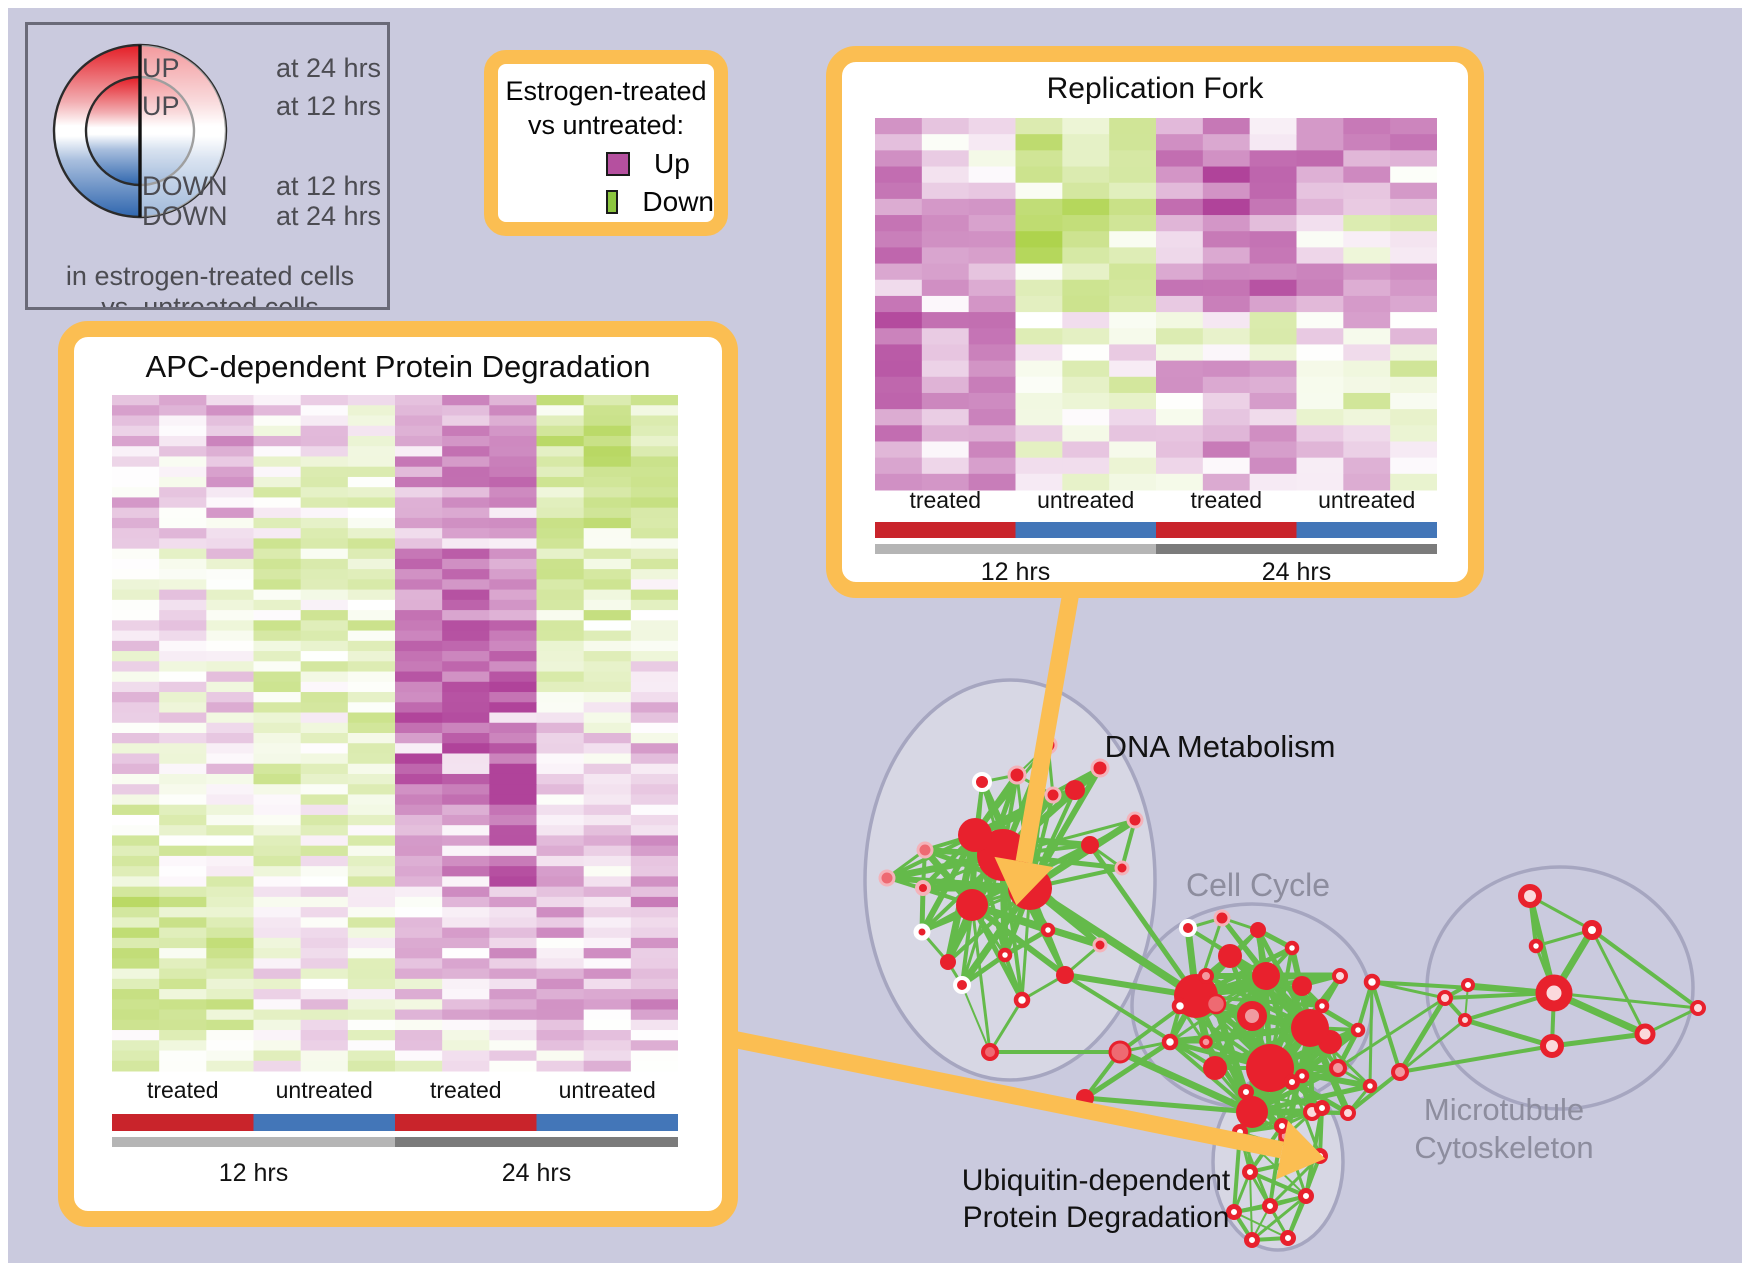 The width and height of the screenshot is (1750, 1279). Describe the element at coordinates (1051, 707) in the screenshot. I see `flow-arrow-shaft` at that location.